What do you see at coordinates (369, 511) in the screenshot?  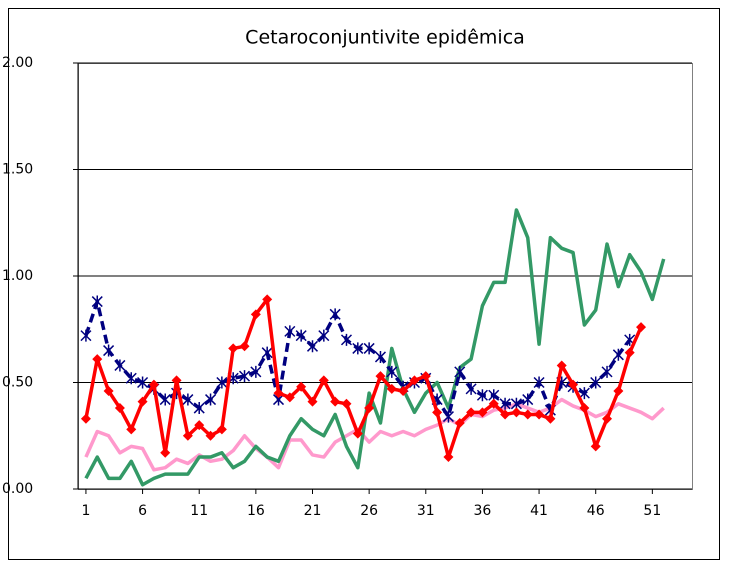 I see `x-tick-label: 26` at bounding box center [369, 511].